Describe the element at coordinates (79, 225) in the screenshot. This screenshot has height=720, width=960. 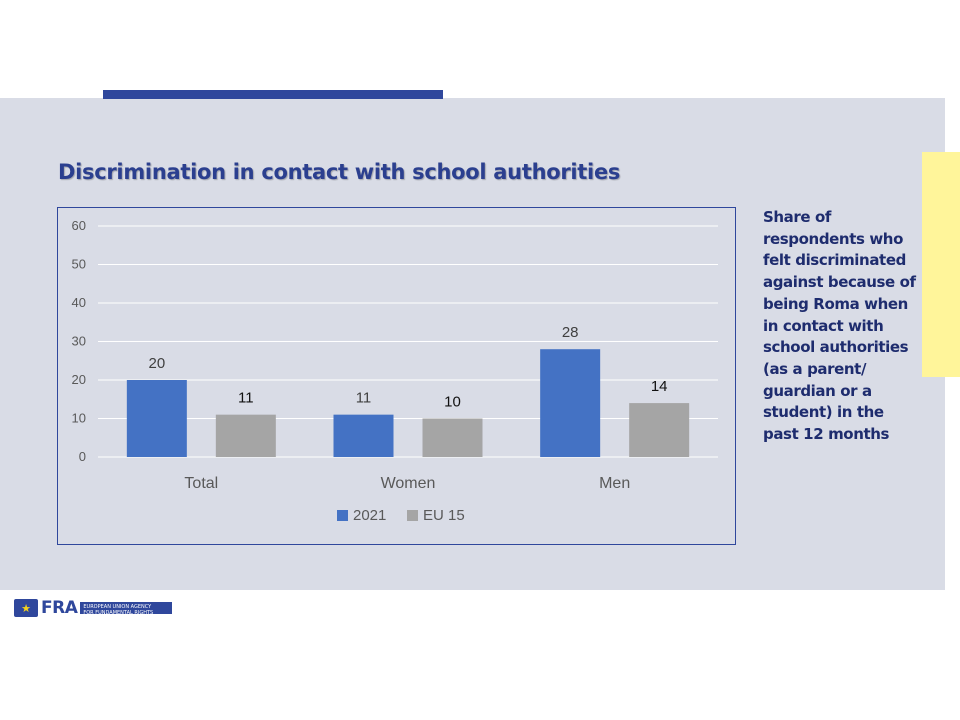
I see `y-tick-label: 60` at that location.